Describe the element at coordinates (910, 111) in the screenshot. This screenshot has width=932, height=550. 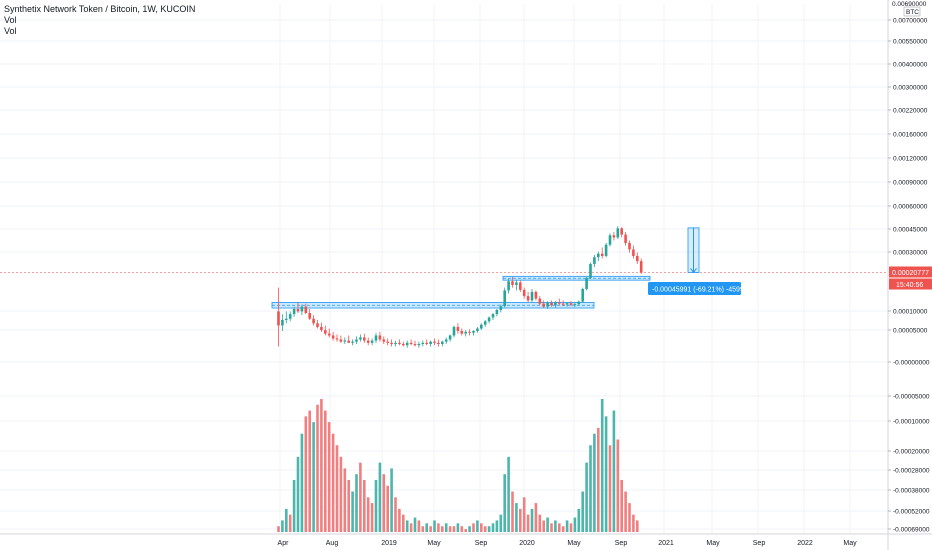
I see `price-label: 0.00220000` at that location.